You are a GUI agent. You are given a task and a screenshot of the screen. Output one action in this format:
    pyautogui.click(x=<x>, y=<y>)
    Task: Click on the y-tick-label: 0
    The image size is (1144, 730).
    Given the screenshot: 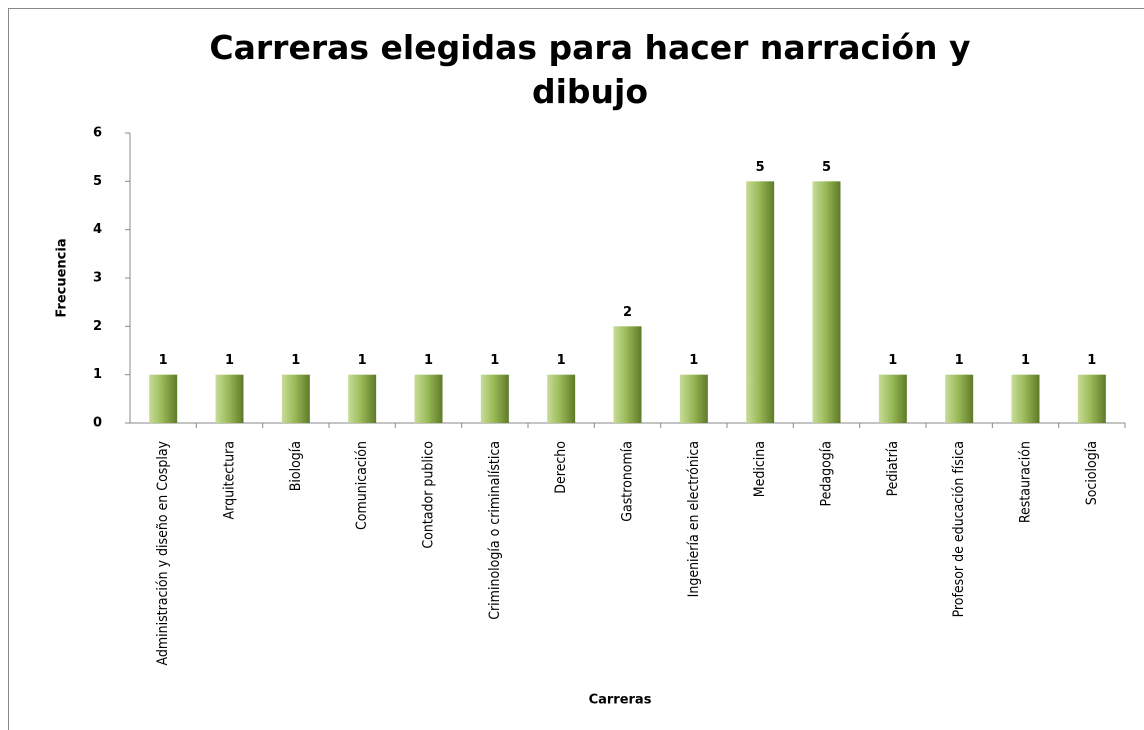 What is the action you would take?
    pyautogui.click(x=97, y=423)
    